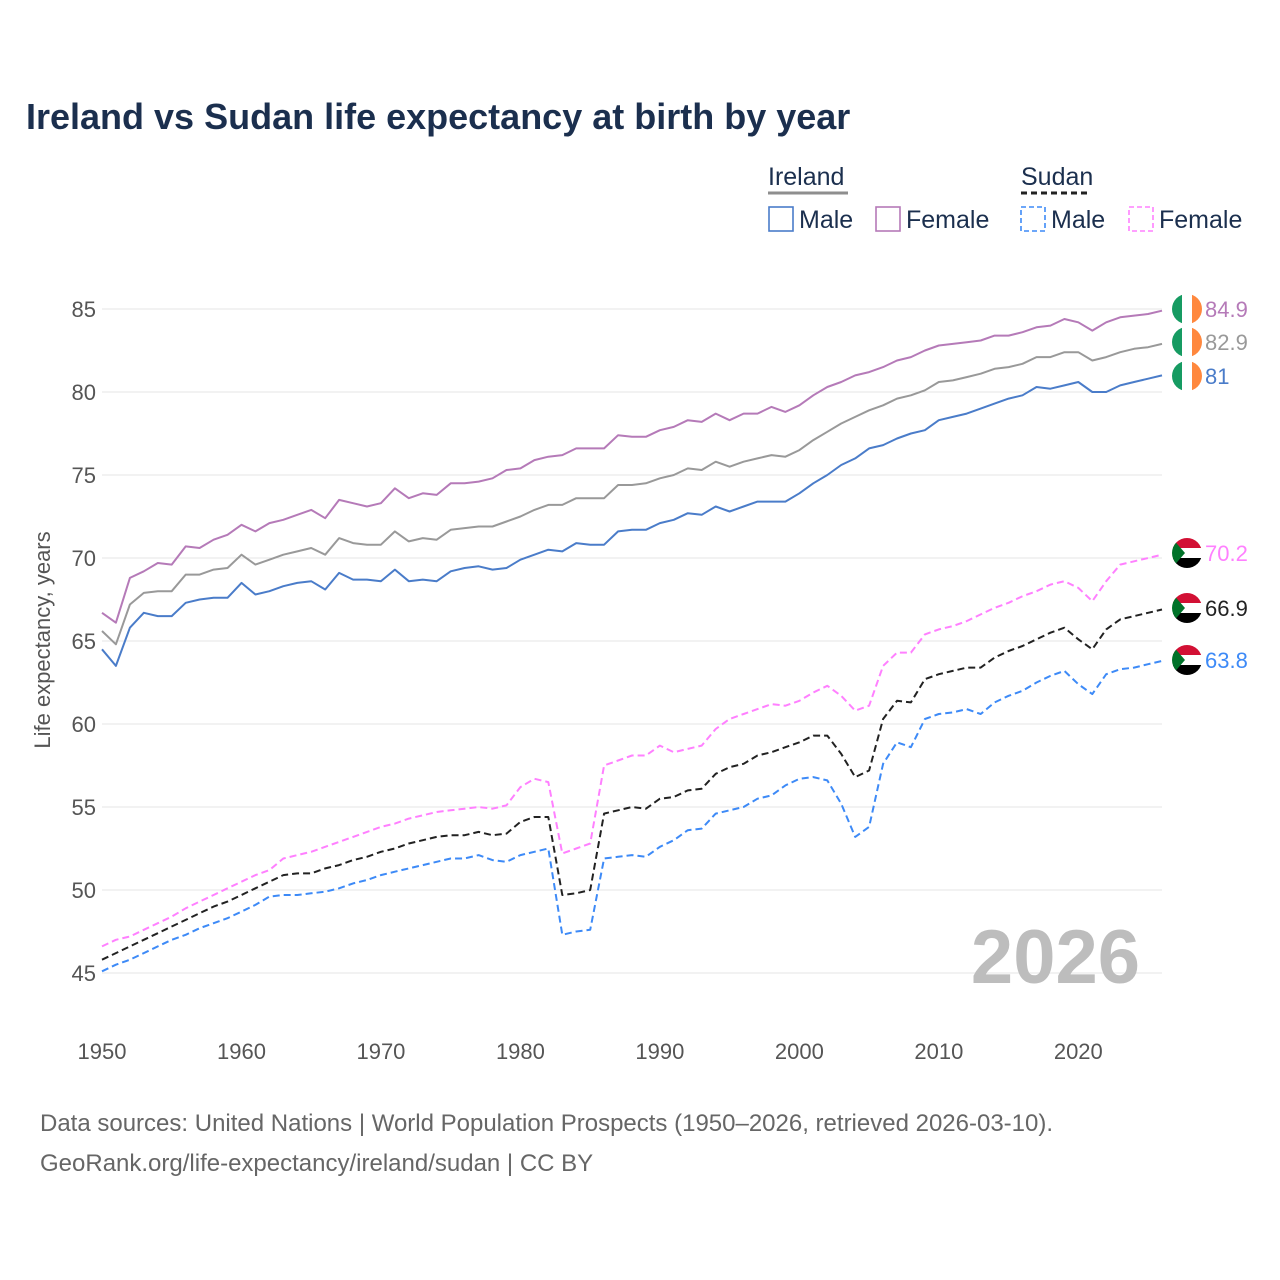  I want to click on end-value-label: 84.9, so click(1226, 309).